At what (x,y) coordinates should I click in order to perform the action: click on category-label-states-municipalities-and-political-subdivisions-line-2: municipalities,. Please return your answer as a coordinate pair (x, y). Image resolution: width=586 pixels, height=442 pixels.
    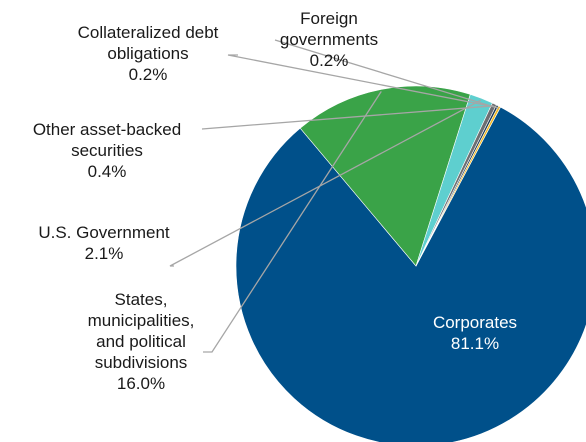
    Looking at the image, I should click on (141, 320).